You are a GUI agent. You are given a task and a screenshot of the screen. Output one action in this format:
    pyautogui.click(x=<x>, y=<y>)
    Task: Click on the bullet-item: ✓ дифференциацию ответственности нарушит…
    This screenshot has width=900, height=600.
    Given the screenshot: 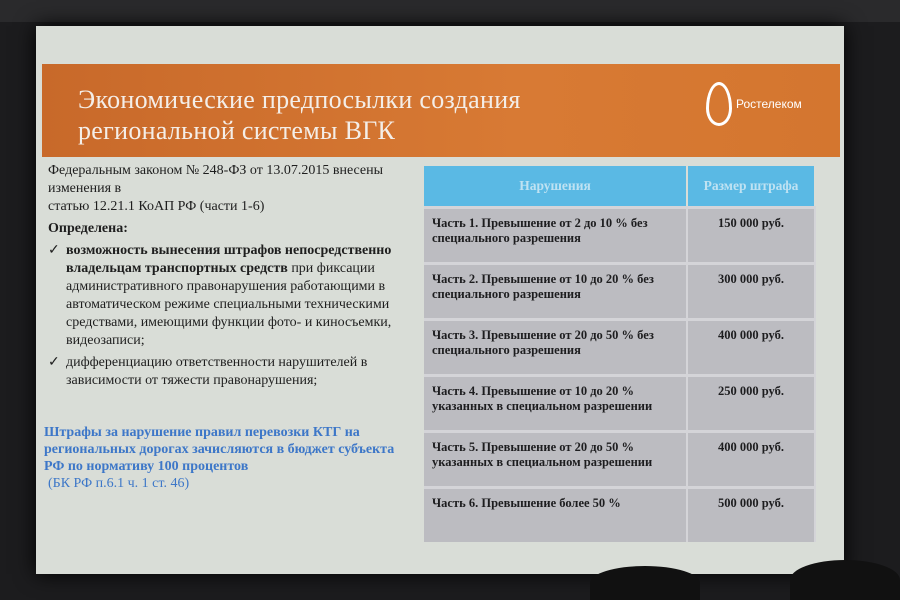 What is the action you would take?
    pyautogui.click(x=235, y=372)
    